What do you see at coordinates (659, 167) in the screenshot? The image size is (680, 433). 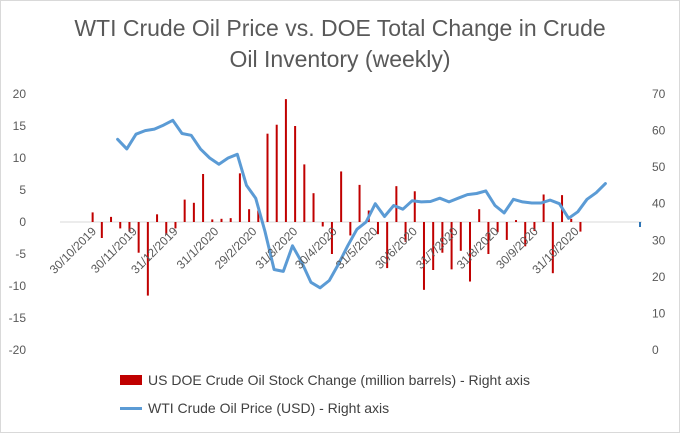 I see `right-tick-label: 50` at bounding box center [659, 167].